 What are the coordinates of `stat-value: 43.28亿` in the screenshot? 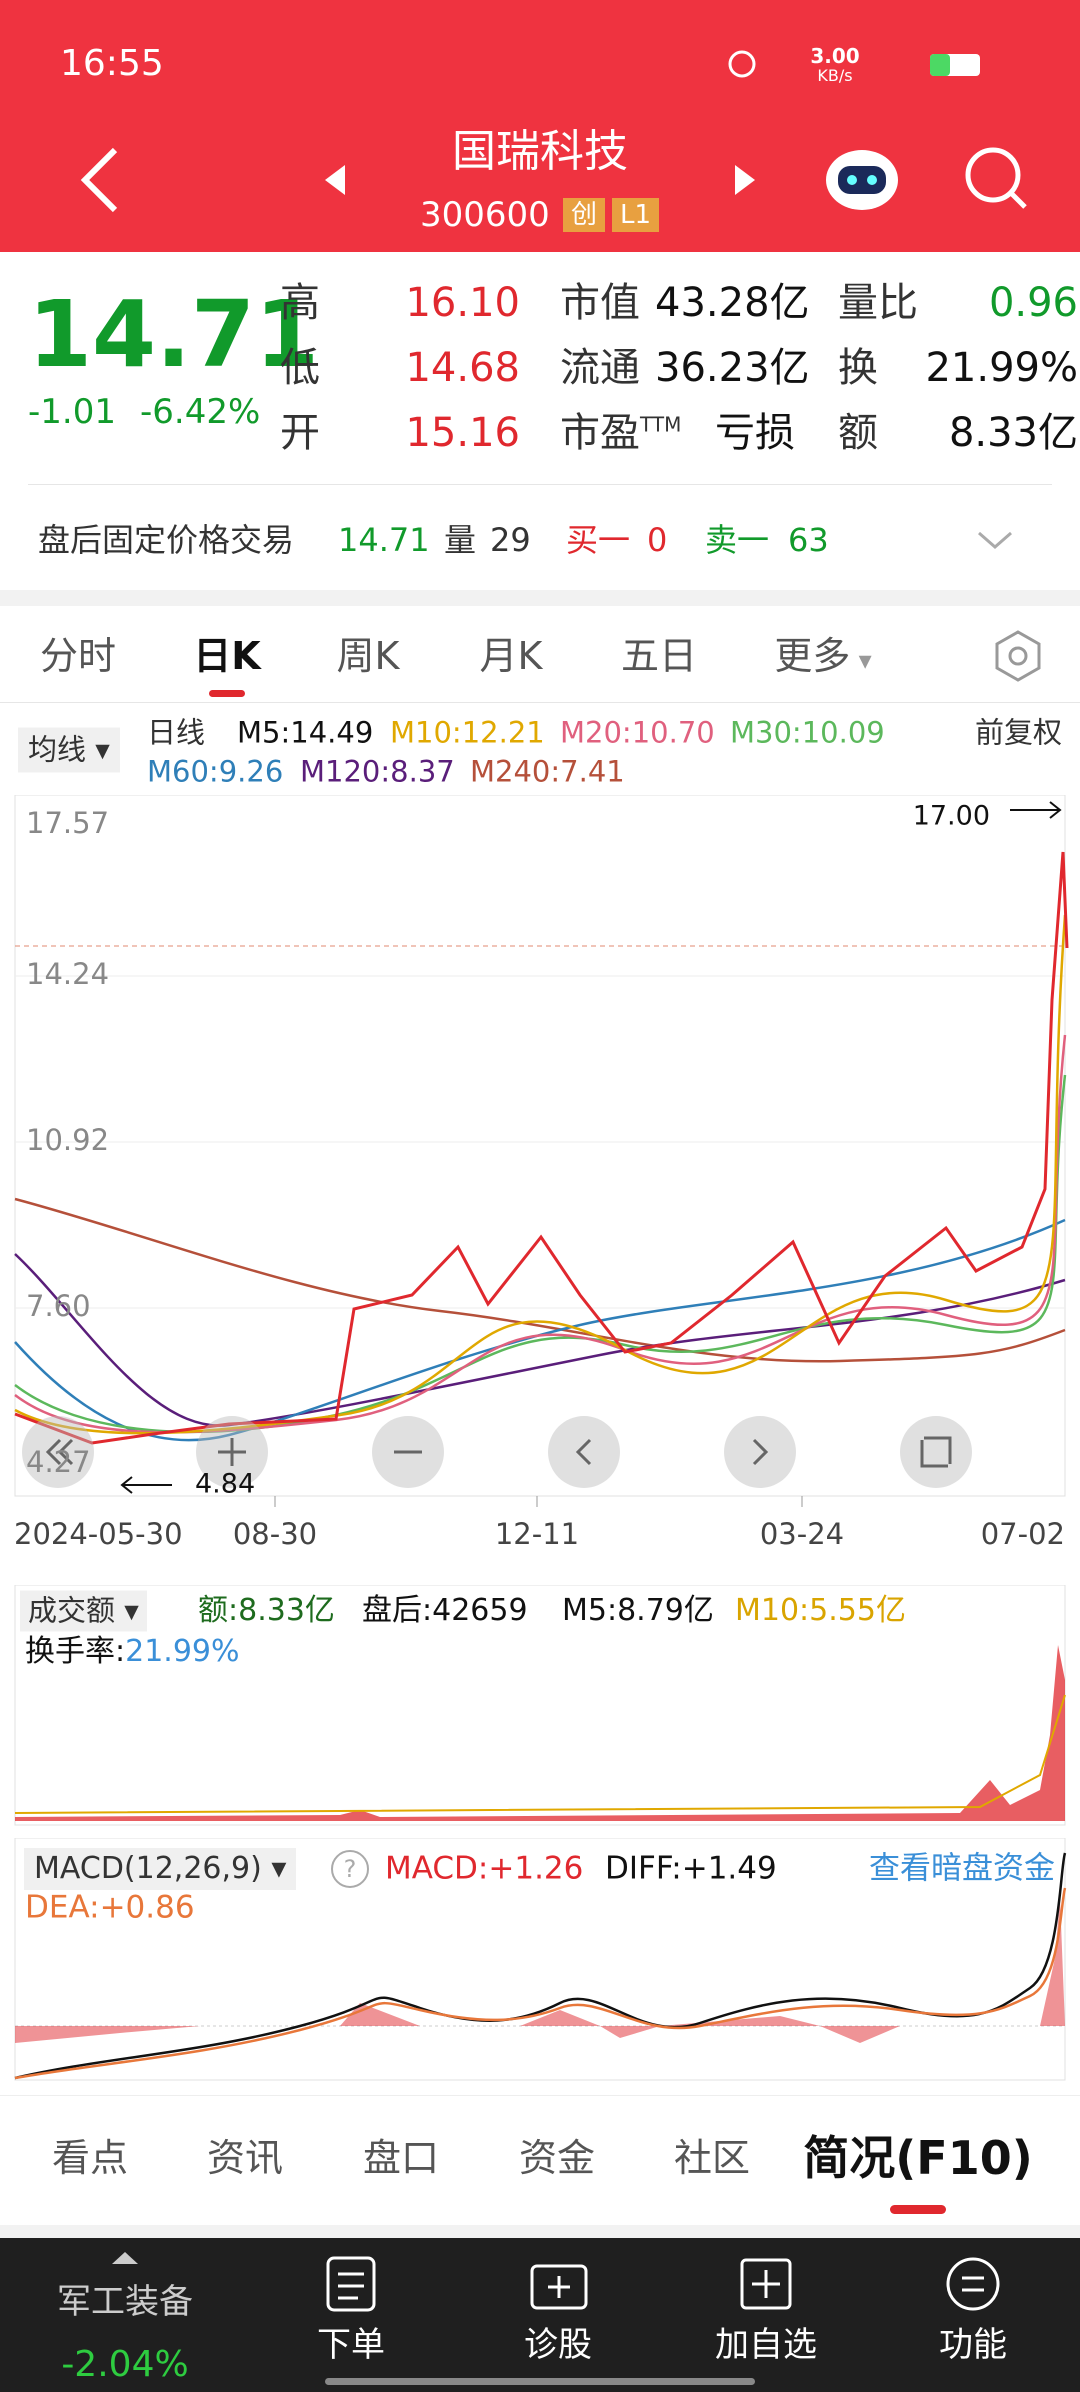 It's located at (732, 303).